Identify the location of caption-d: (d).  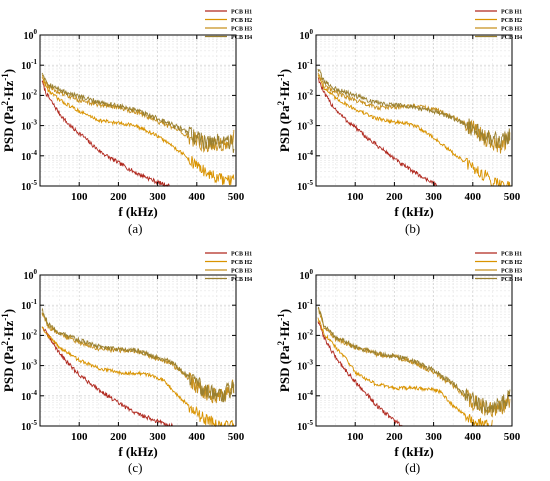
(413, 467).